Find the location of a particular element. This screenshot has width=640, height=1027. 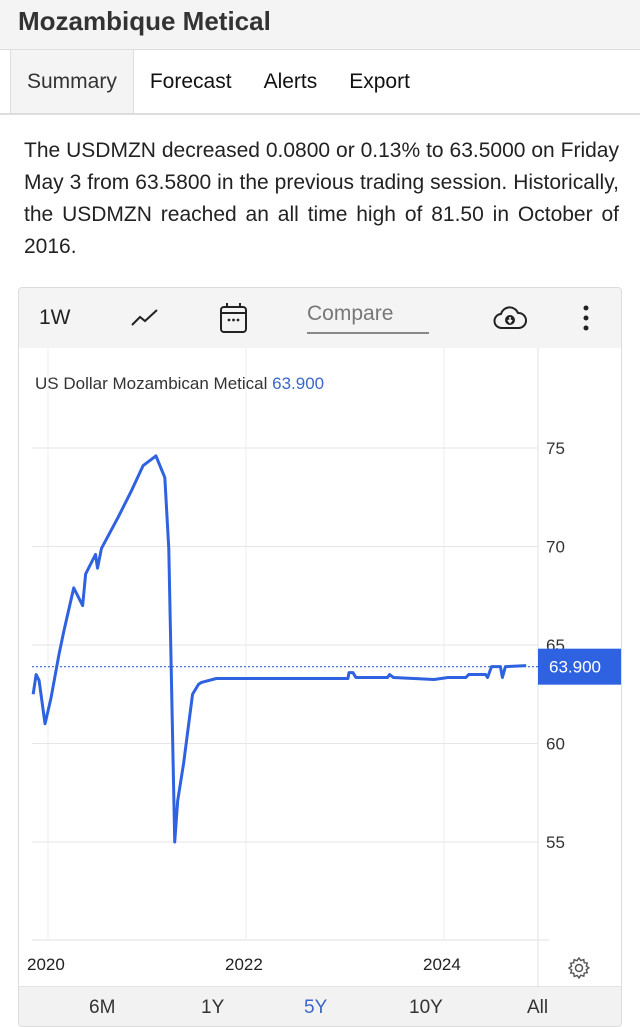

x-tick-label: 2024 is located at coordinates (442, 964).